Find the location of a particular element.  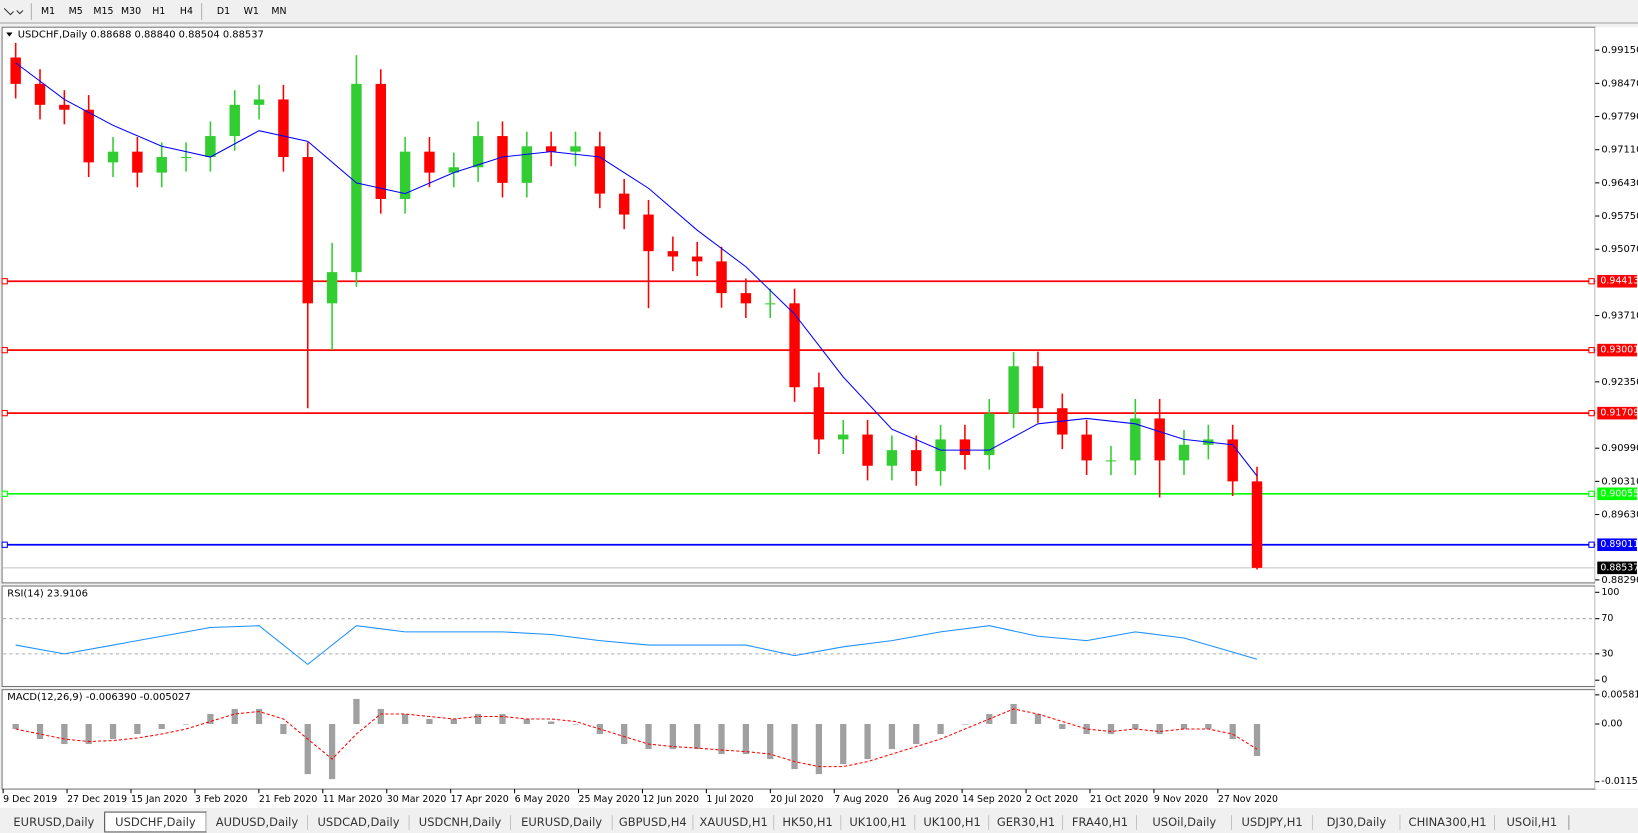

timeframe-button: M5 is located at coordinates (76, 11).